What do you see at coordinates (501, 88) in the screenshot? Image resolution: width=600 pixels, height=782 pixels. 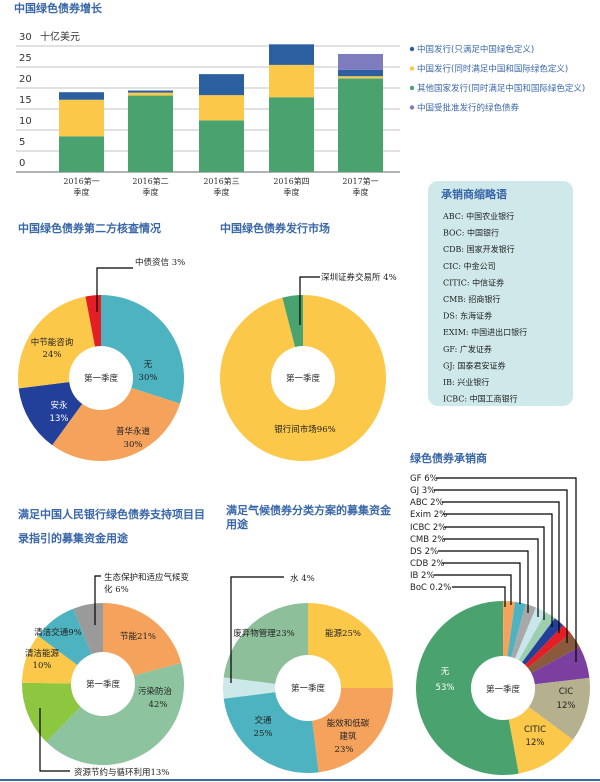 I see `legend-label: 其他国家发行(同时满足中国和国际绿色定义)` at bounding box center [501, 88].